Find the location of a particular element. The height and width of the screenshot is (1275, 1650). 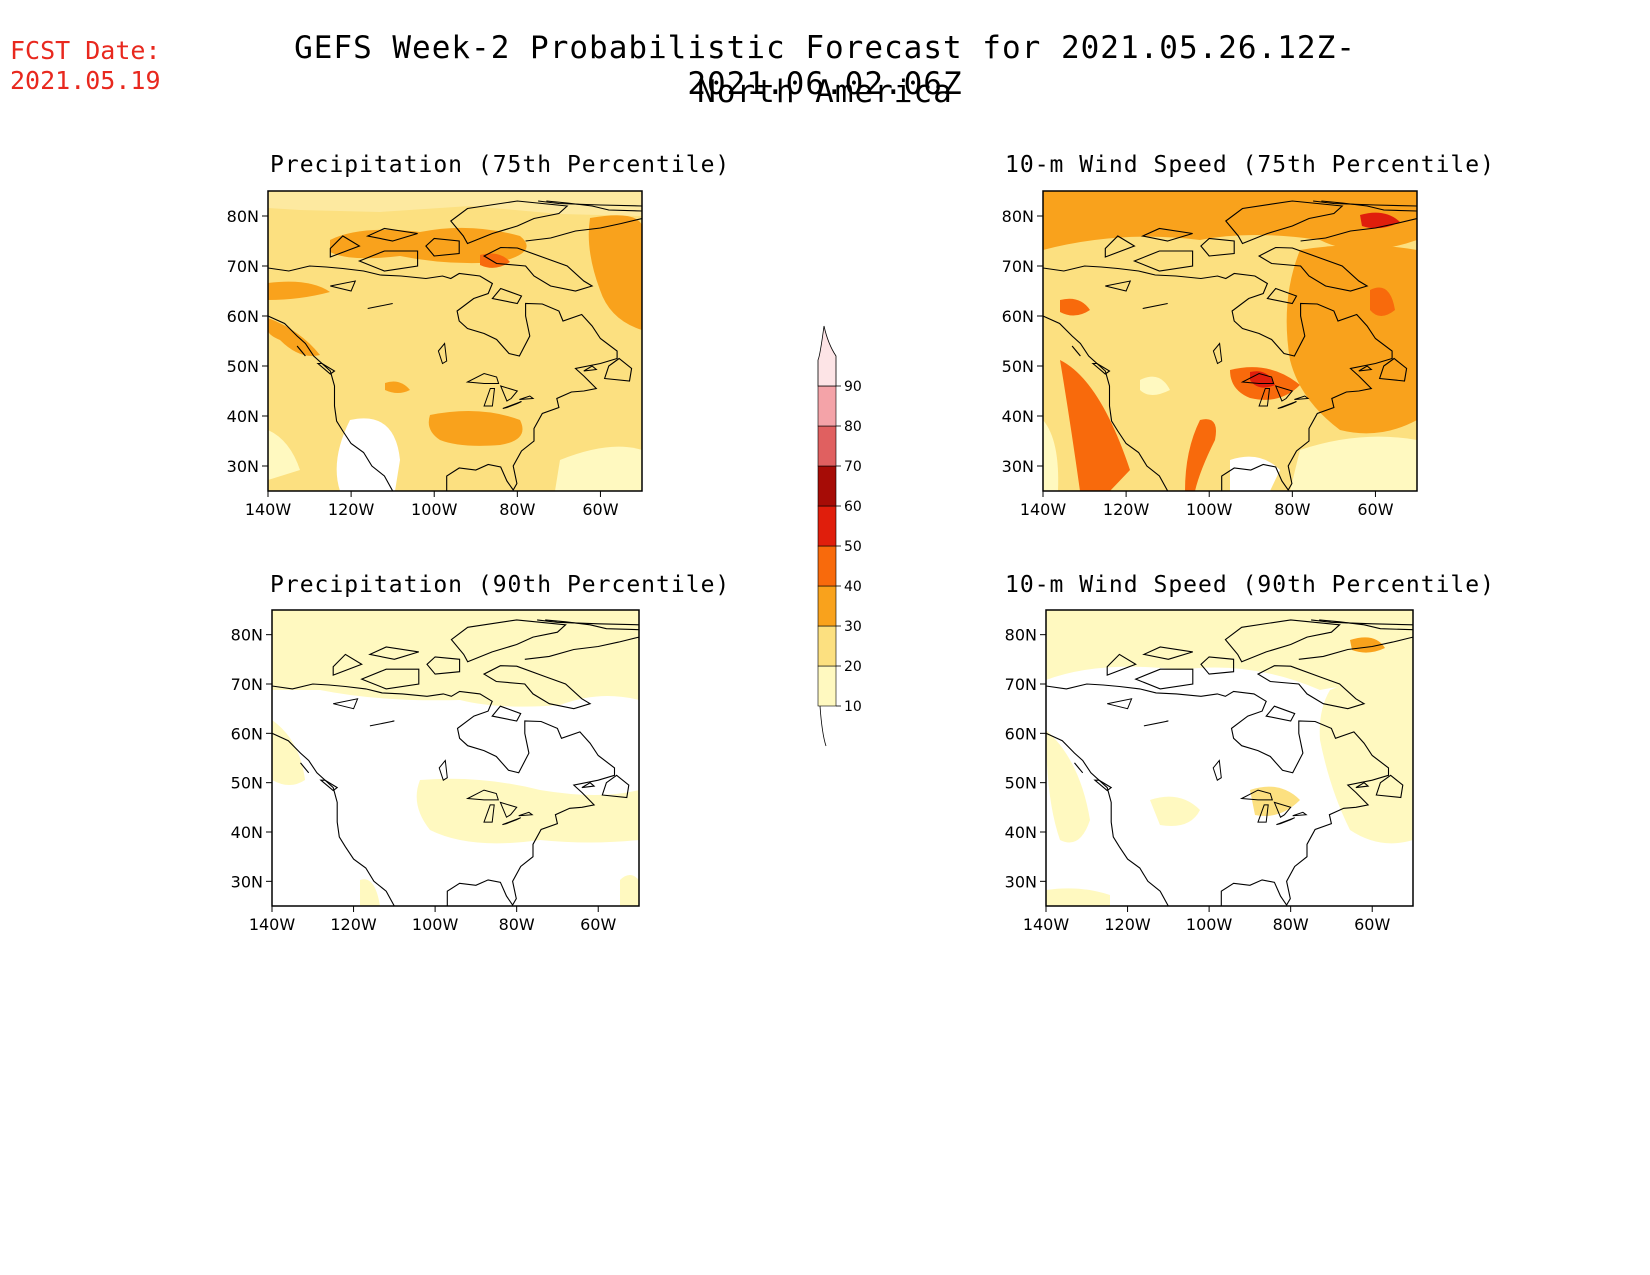

colorbar-label: 20 is located at coordinates (853, 667).